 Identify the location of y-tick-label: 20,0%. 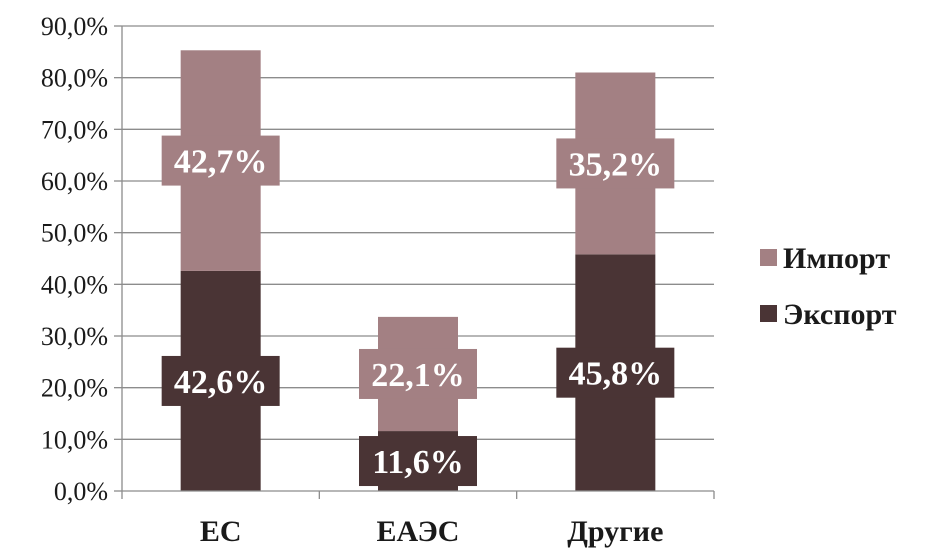
(74, 388).